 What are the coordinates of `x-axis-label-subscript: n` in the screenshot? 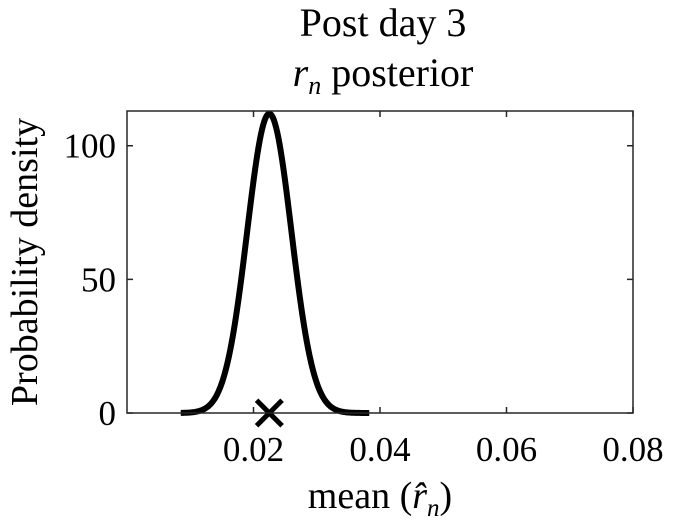 It's located at (433, 508).